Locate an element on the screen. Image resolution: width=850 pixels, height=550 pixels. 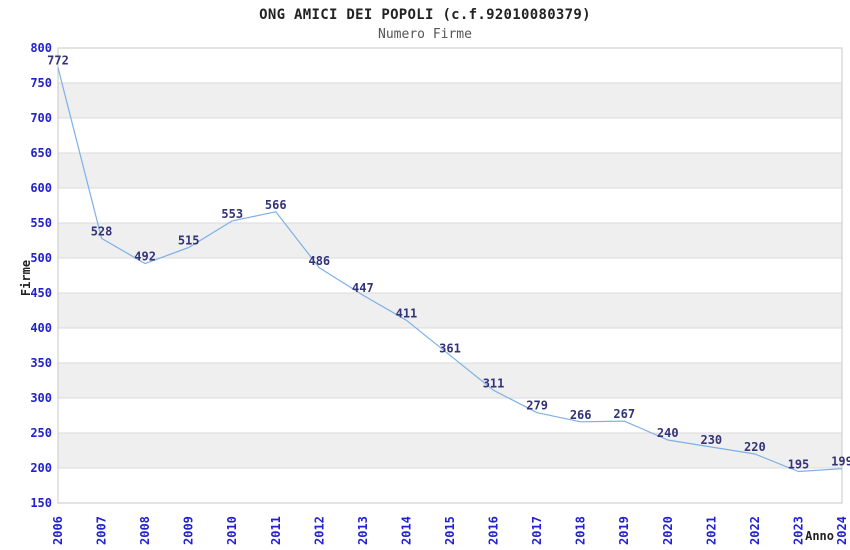
x-axis-title: Anno is located at coordinates (819, 536).